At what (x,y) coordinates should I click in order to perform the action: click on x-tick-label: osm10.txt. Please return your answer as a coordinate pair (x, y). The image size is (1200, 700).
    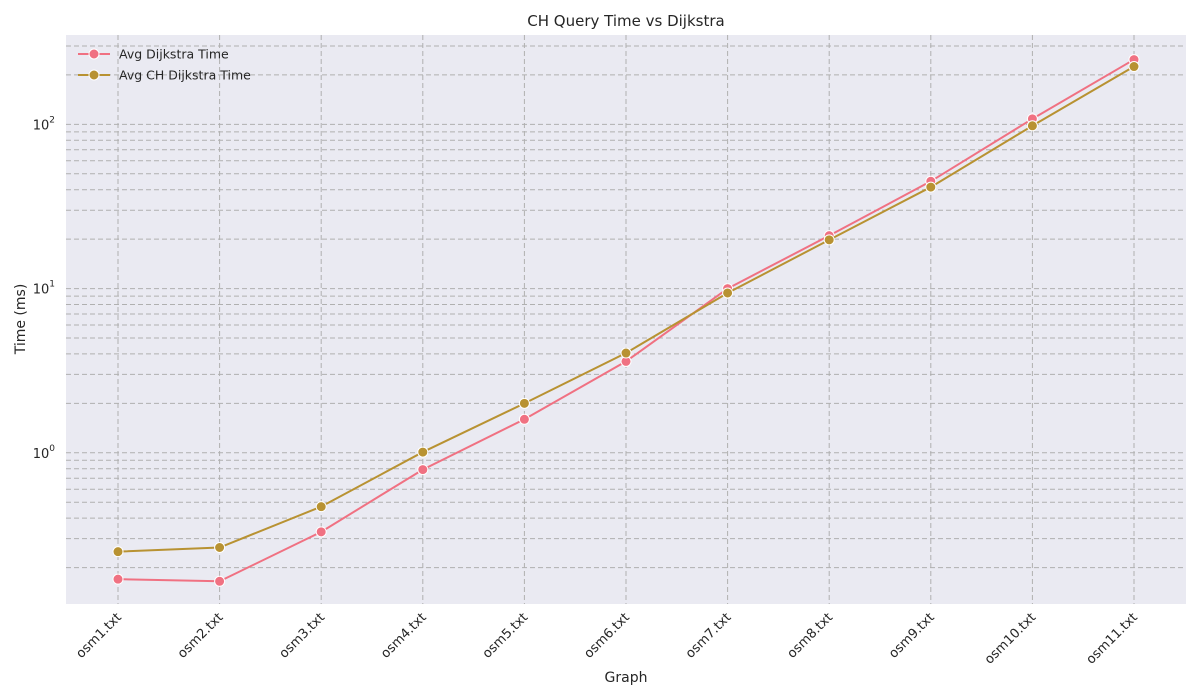
    Looking at the image, I should click on (1010, 638).